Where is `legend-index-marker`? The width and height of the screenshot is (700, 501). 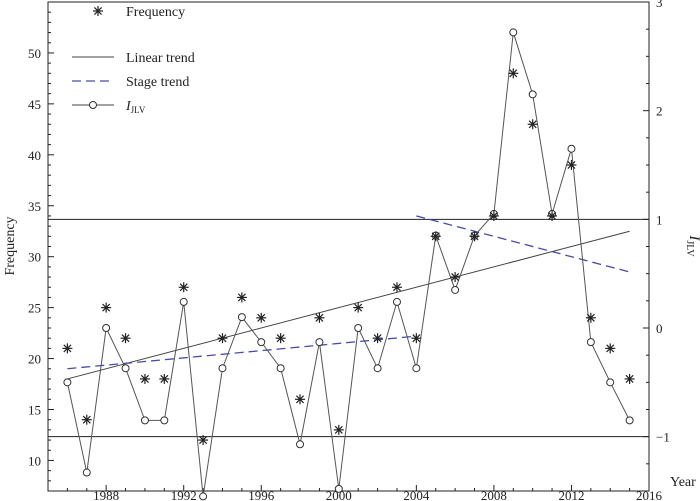 legend-index-marker is located at coordinates (93, 105).